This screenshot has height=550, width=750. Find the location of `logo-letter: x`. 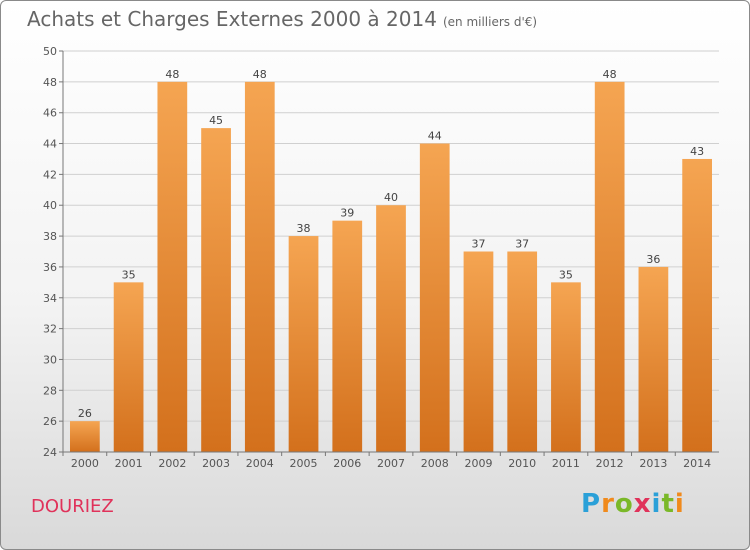

logo-letter: x is located at coordinates (642, 504).